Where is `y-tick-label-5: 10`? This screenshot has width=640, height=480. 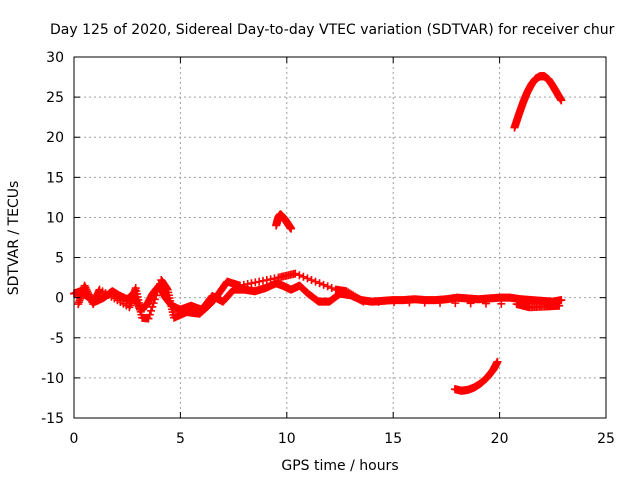
y-tick-label-5: 10 is located at coordinates (55, 218).